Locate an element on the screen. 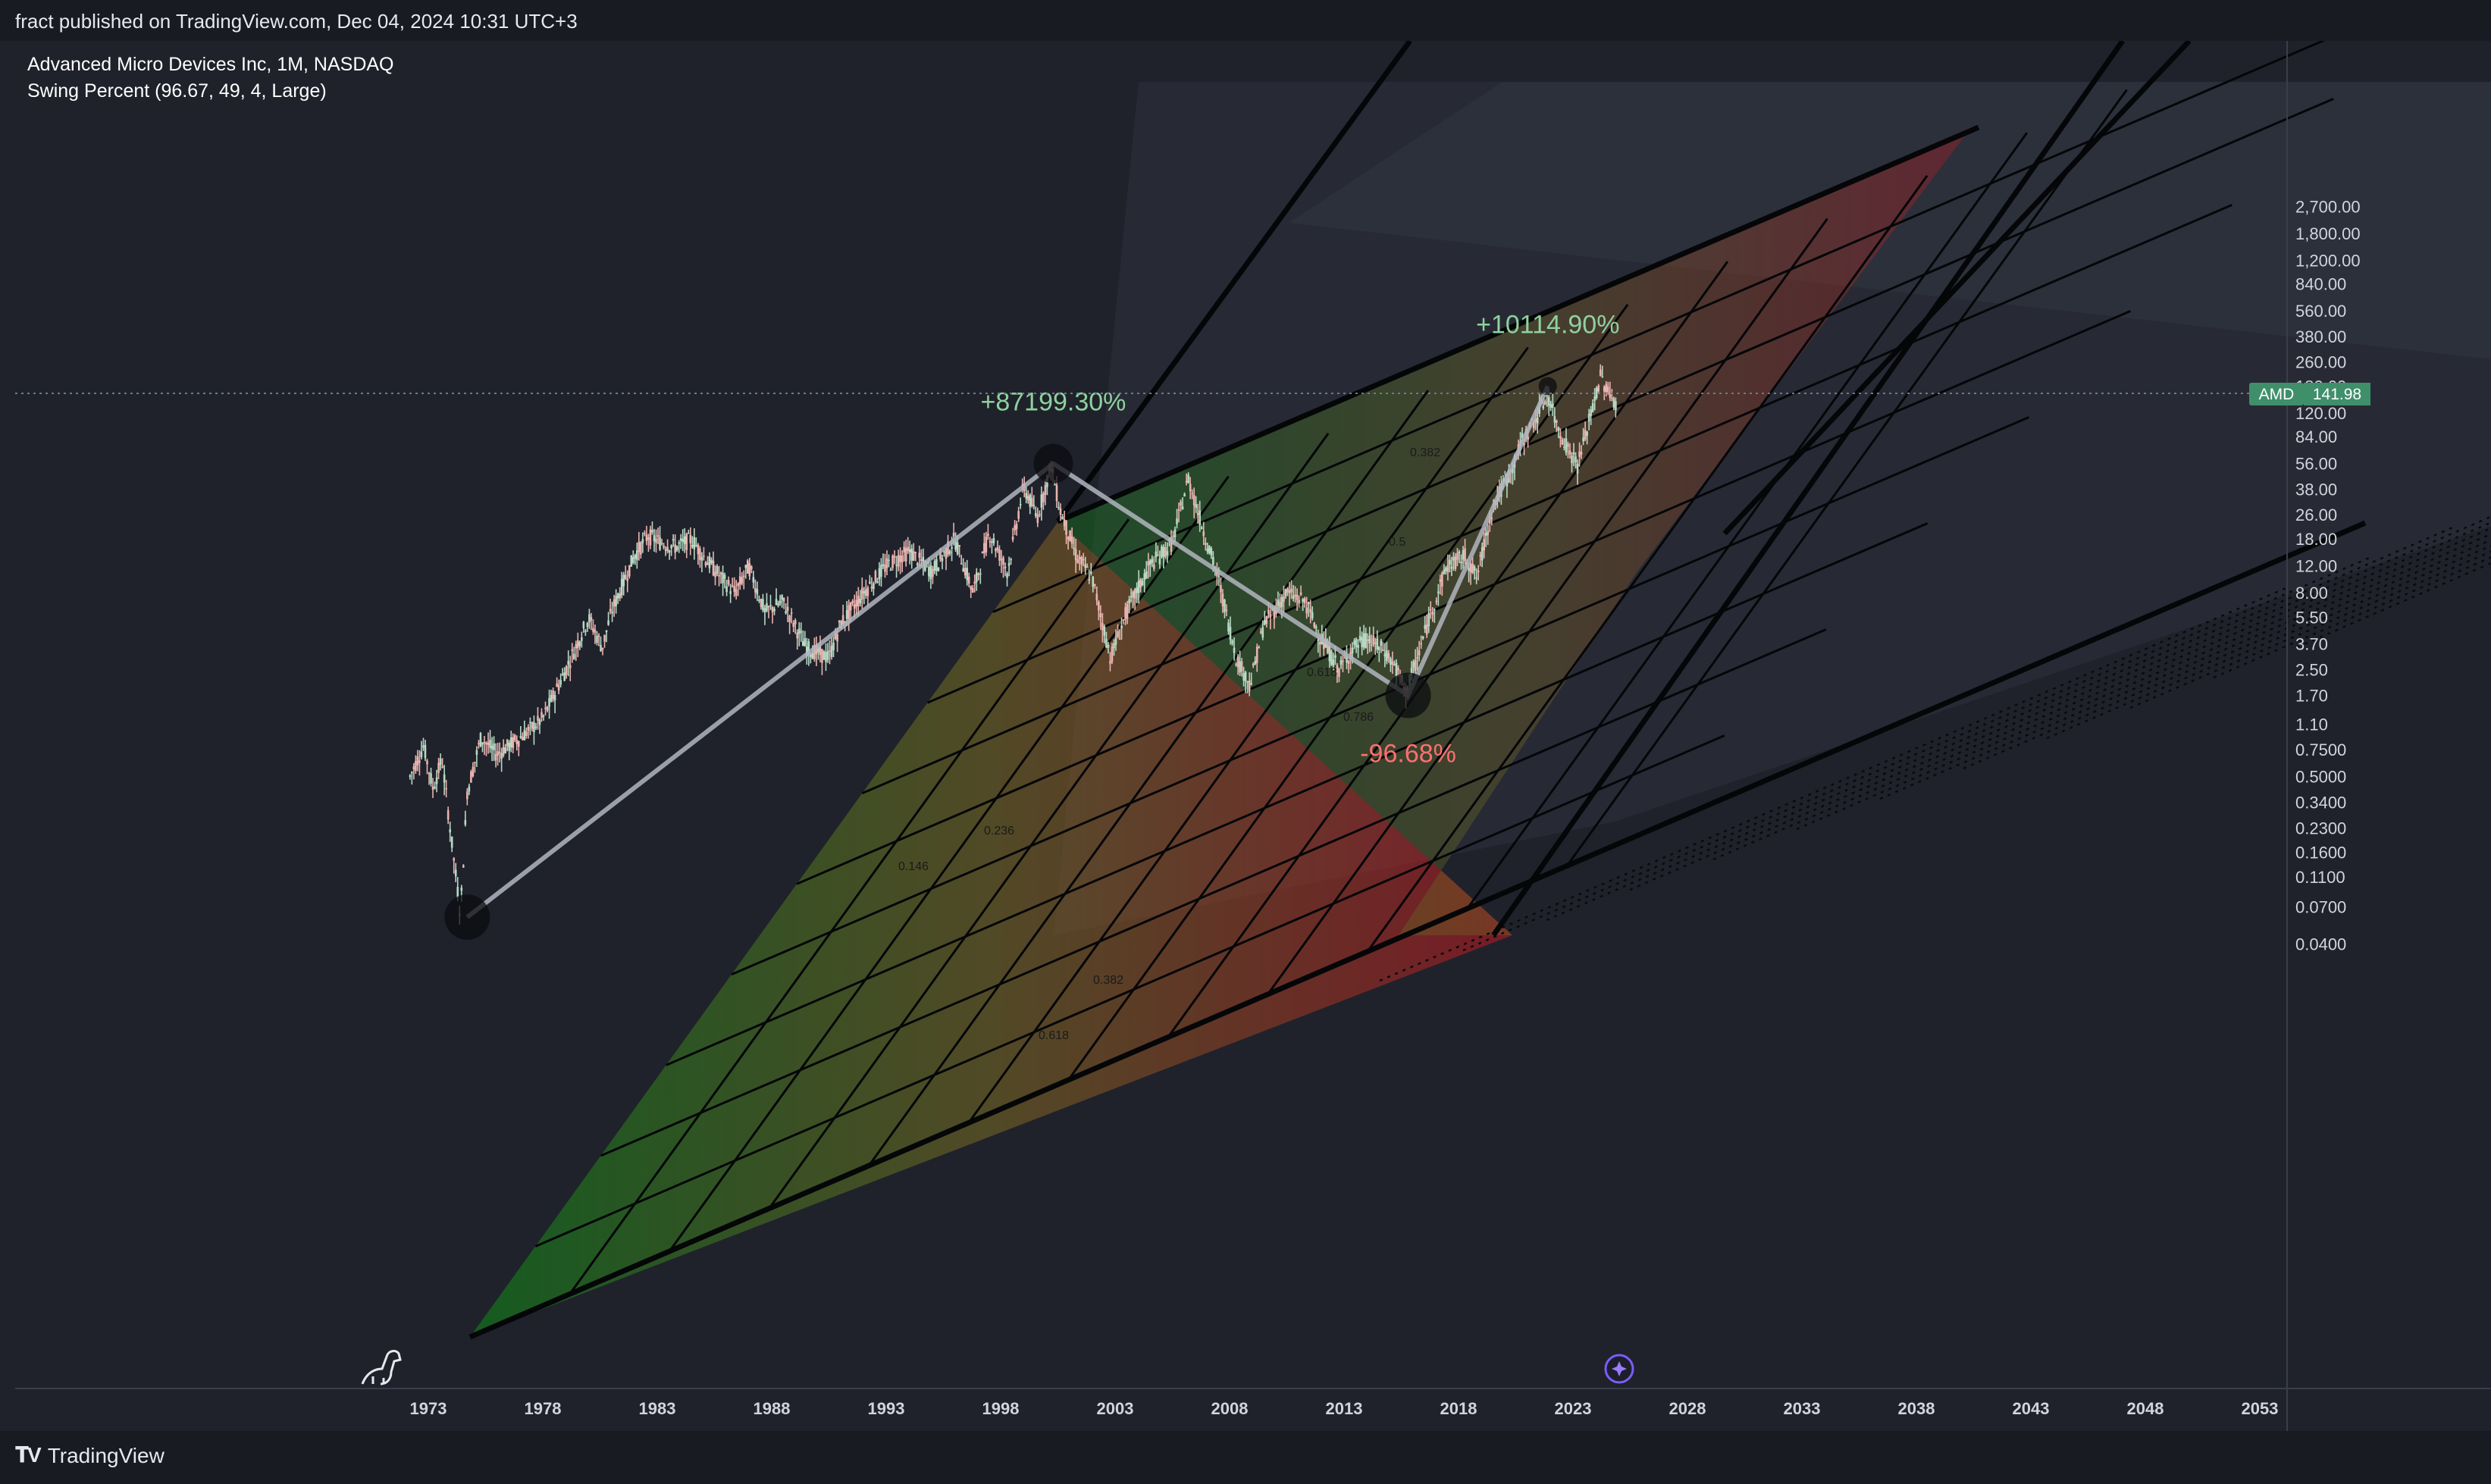 Image resolution: width=2491 pixels, height=1484 pixels. fib-grid-line is located at coordinates (1348, 691).